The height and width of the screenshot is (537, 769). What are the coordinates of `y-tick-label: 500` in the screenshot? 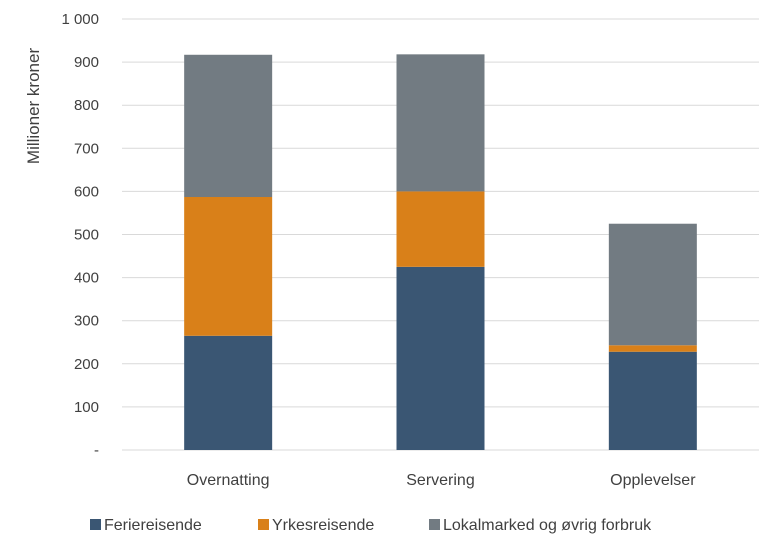 It's located at (86, 235).